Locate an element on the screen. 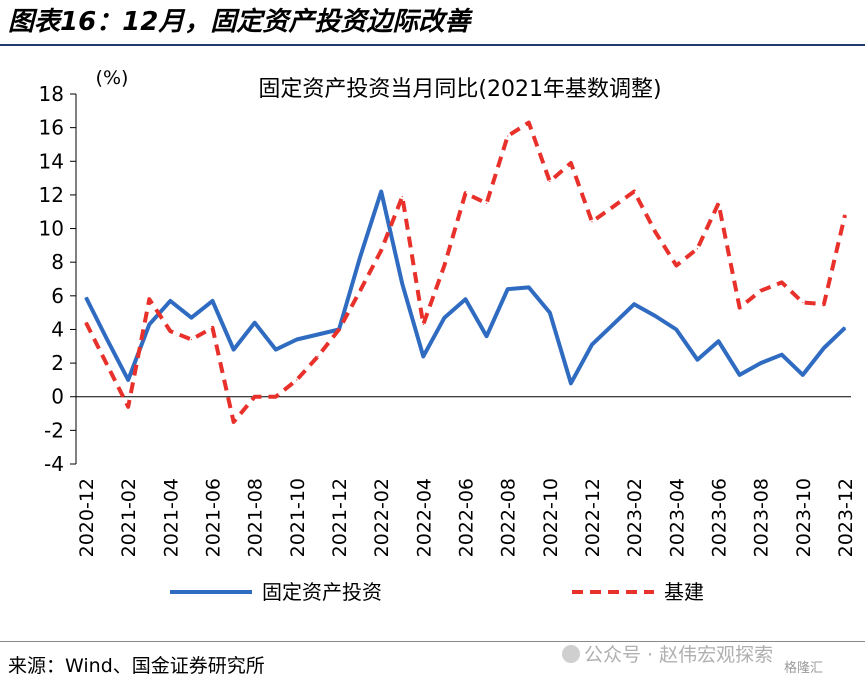  y-tick-label: 2 is located at coordinates (57, 363).